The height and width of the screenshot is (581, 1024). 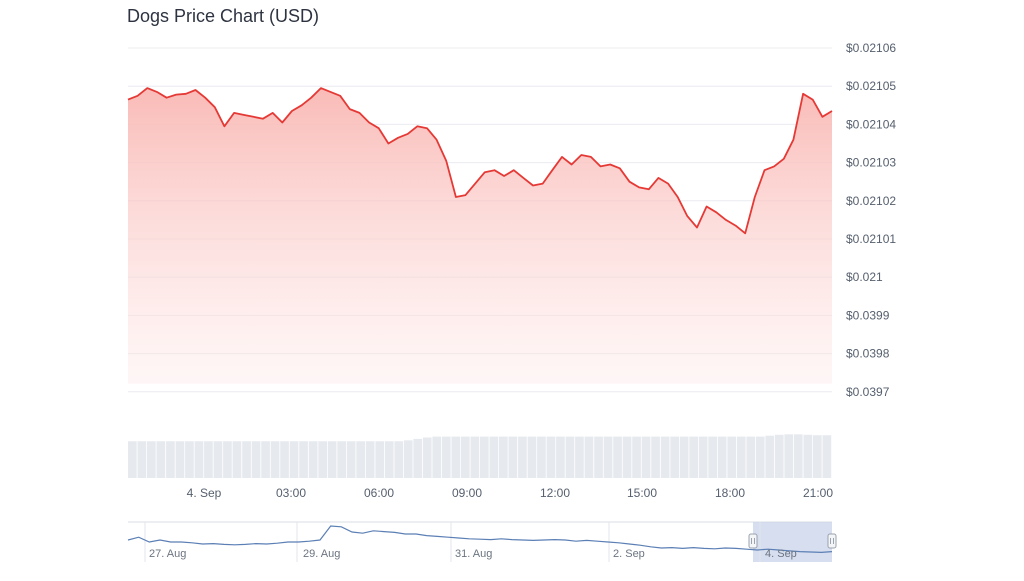 I want to click on y-tick-label: $0.02102, so click(x=871, y=201).